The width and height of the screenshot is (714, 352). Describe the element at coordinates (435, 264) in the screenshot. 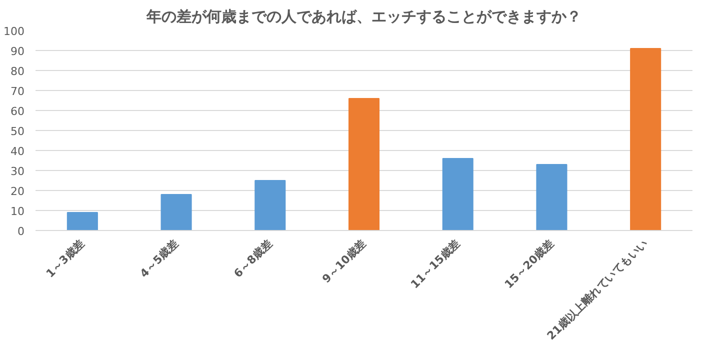

I see `x-tick-label: 11～15歳差` at that location.